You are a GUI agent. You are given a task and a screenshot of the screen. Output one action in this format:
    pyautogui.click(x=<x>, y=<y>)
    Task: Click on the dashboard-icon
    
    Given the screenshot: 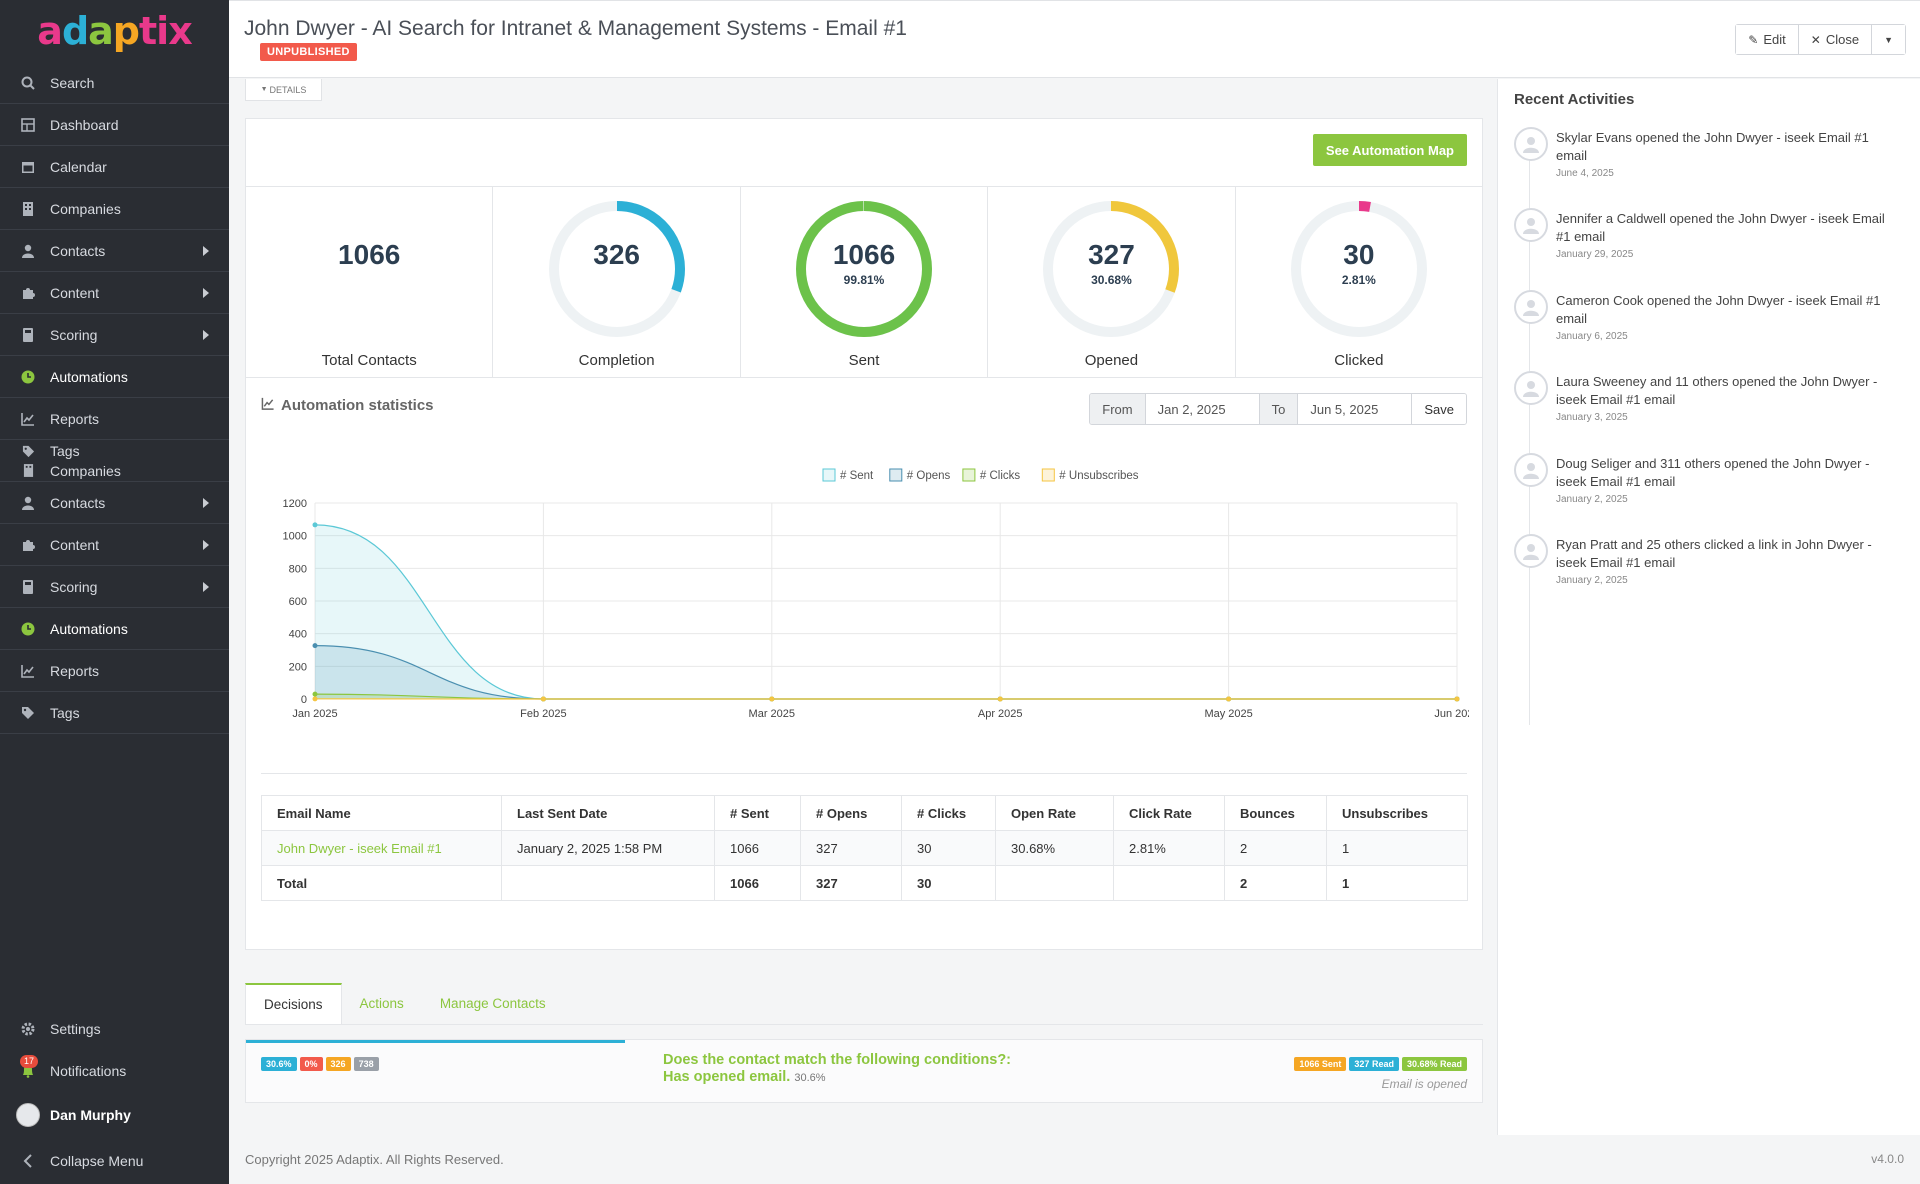 What is the action you would take?
    pyautogui.click(x=28, y=125)
    